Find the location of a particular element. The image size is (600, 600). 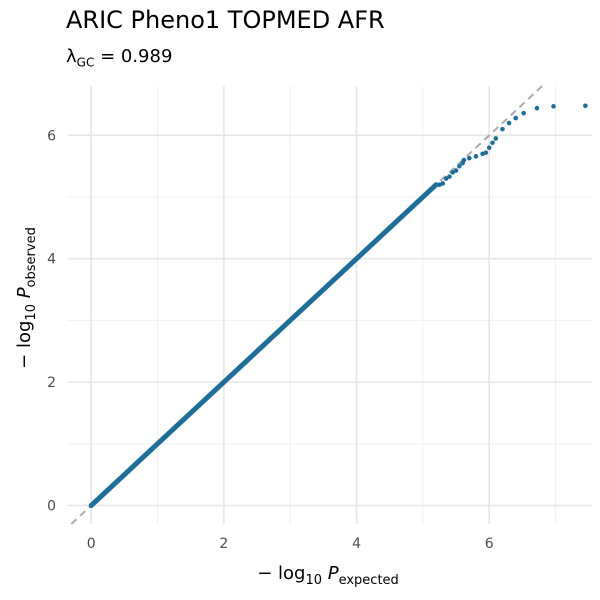

lambda-symbol: λ is located at coordinates (71, 56).